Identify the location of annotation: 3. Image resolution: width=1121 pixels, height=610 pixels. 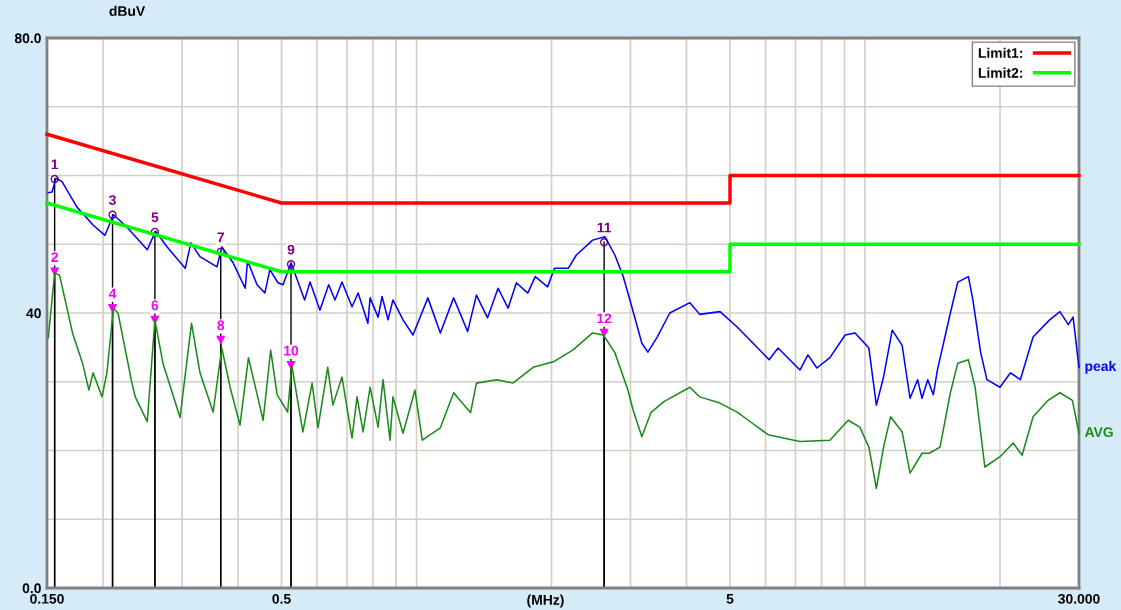
(112, 200).